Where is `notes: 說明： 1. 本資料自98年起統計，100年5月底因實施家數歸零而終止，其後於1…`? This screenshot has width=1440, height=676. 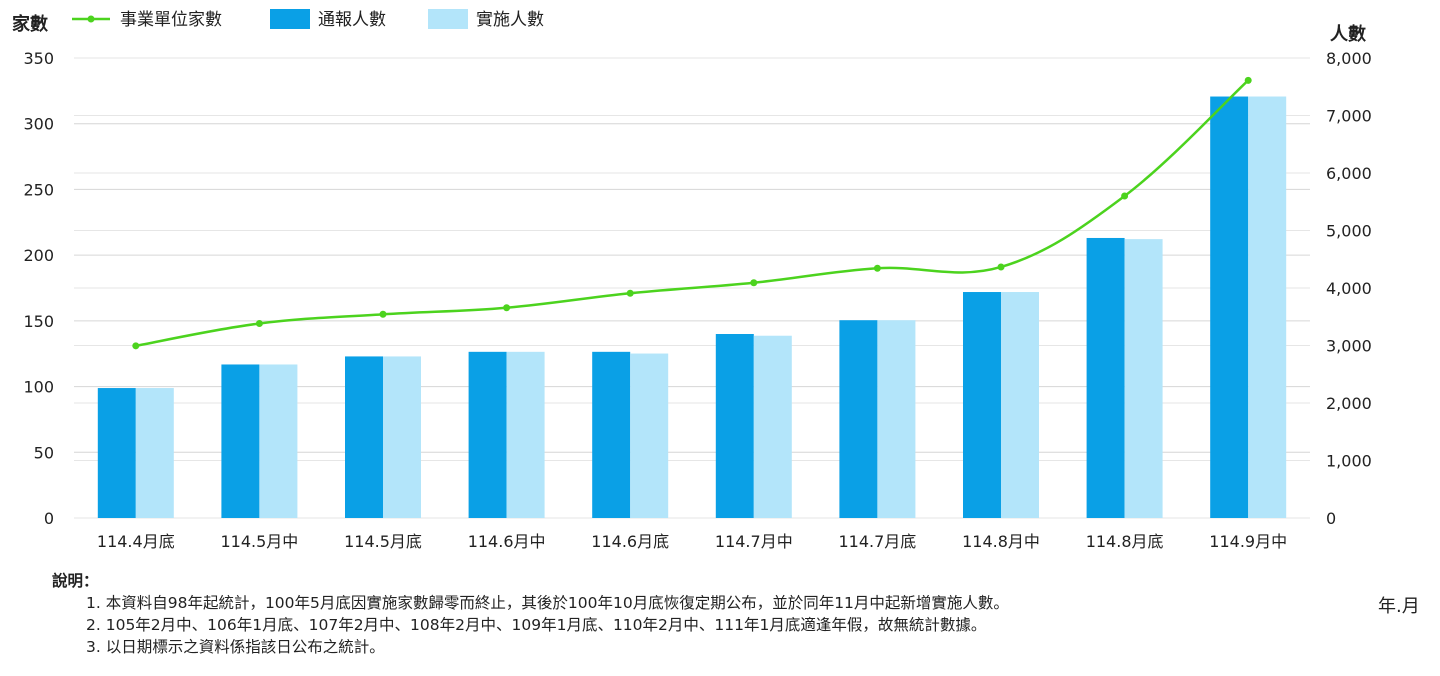
notes: 說明： 1. 本資料自98年起統計，100年5月底因實施家數歸零而終止，其後於1… is located at coordinates (530, 614).